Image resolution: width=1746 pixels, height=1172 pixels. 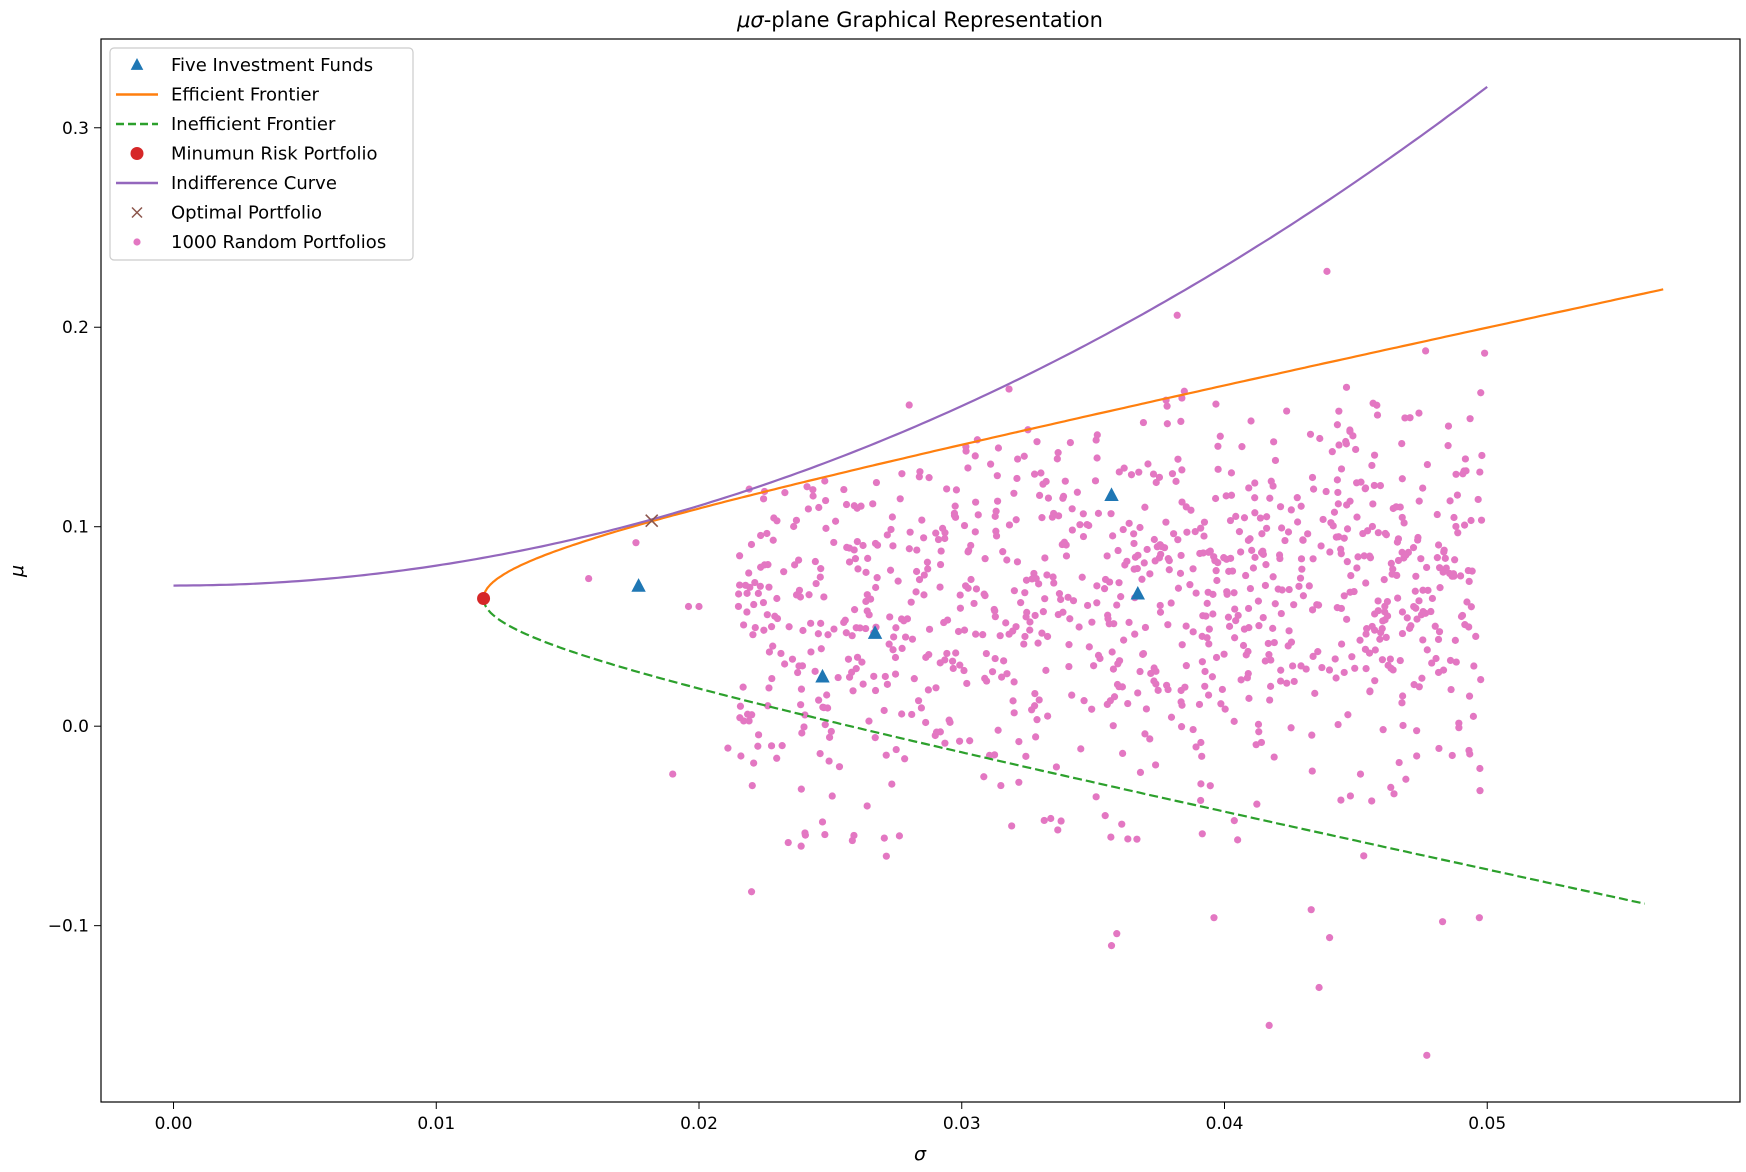 I want to click on y-tick-label: 0.1, so click(x=75, y=528).